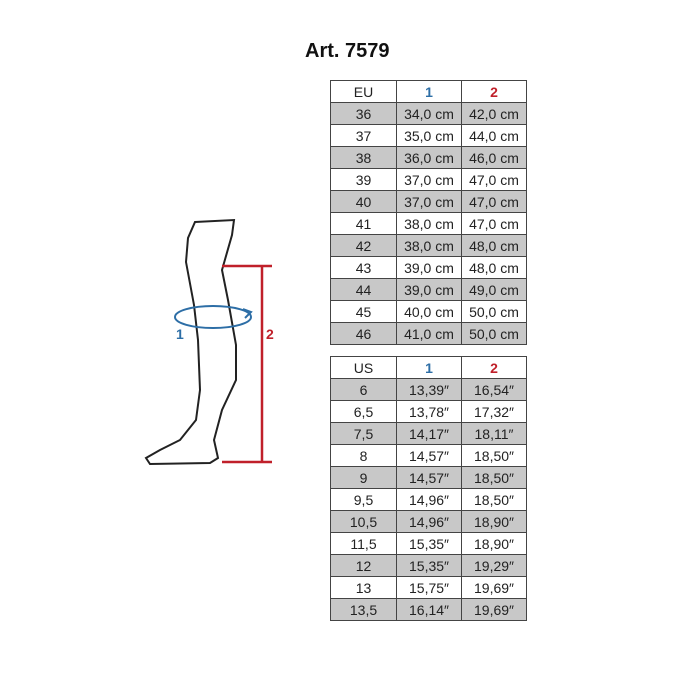  I want to click on table-row: 36 34,0 cm 42,0 cm, so click(428, 113).